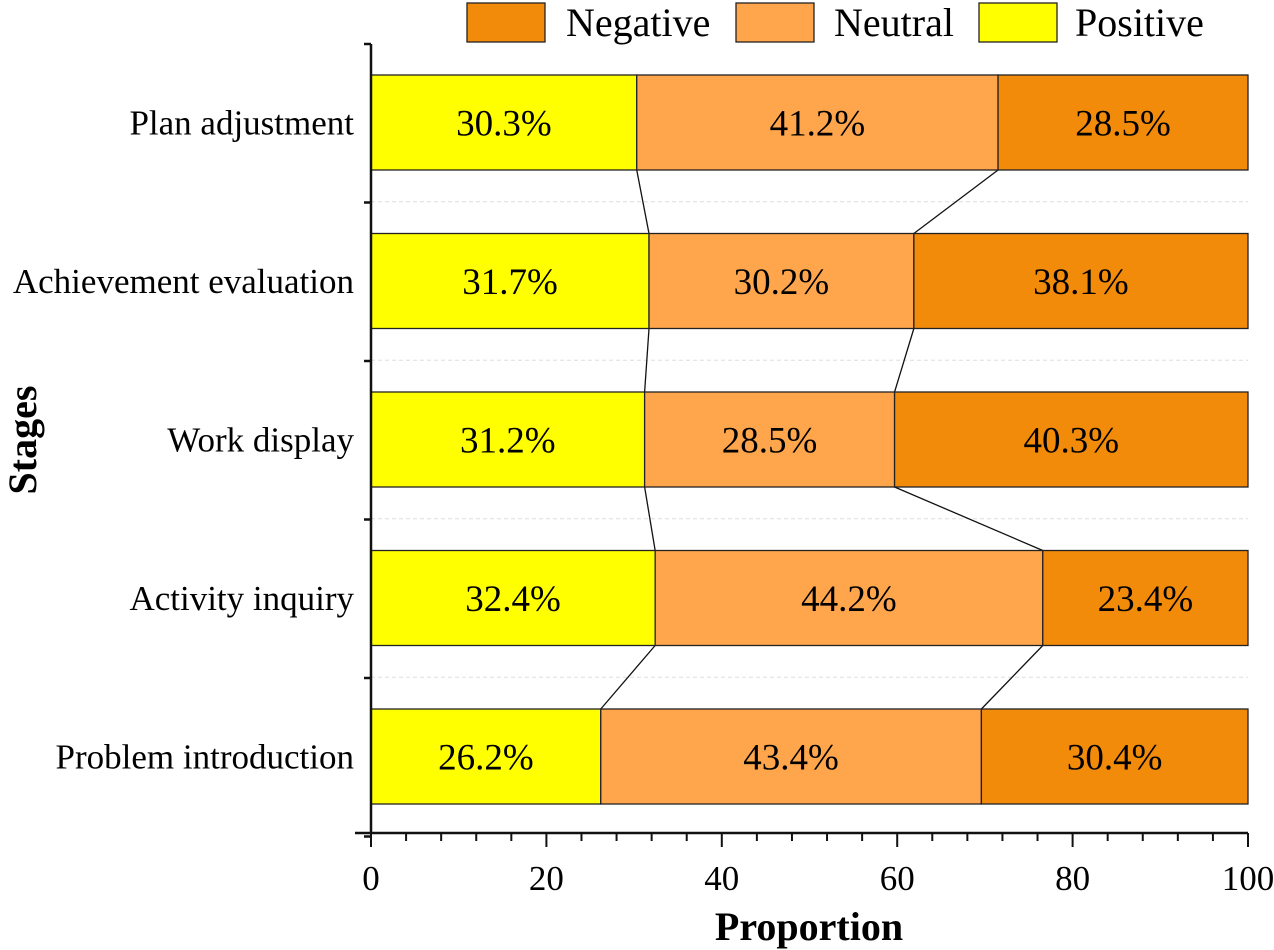  Describe the element at coordinates (775, 22) in the screenshot. I see `legend-swatch-neutral` at that location.